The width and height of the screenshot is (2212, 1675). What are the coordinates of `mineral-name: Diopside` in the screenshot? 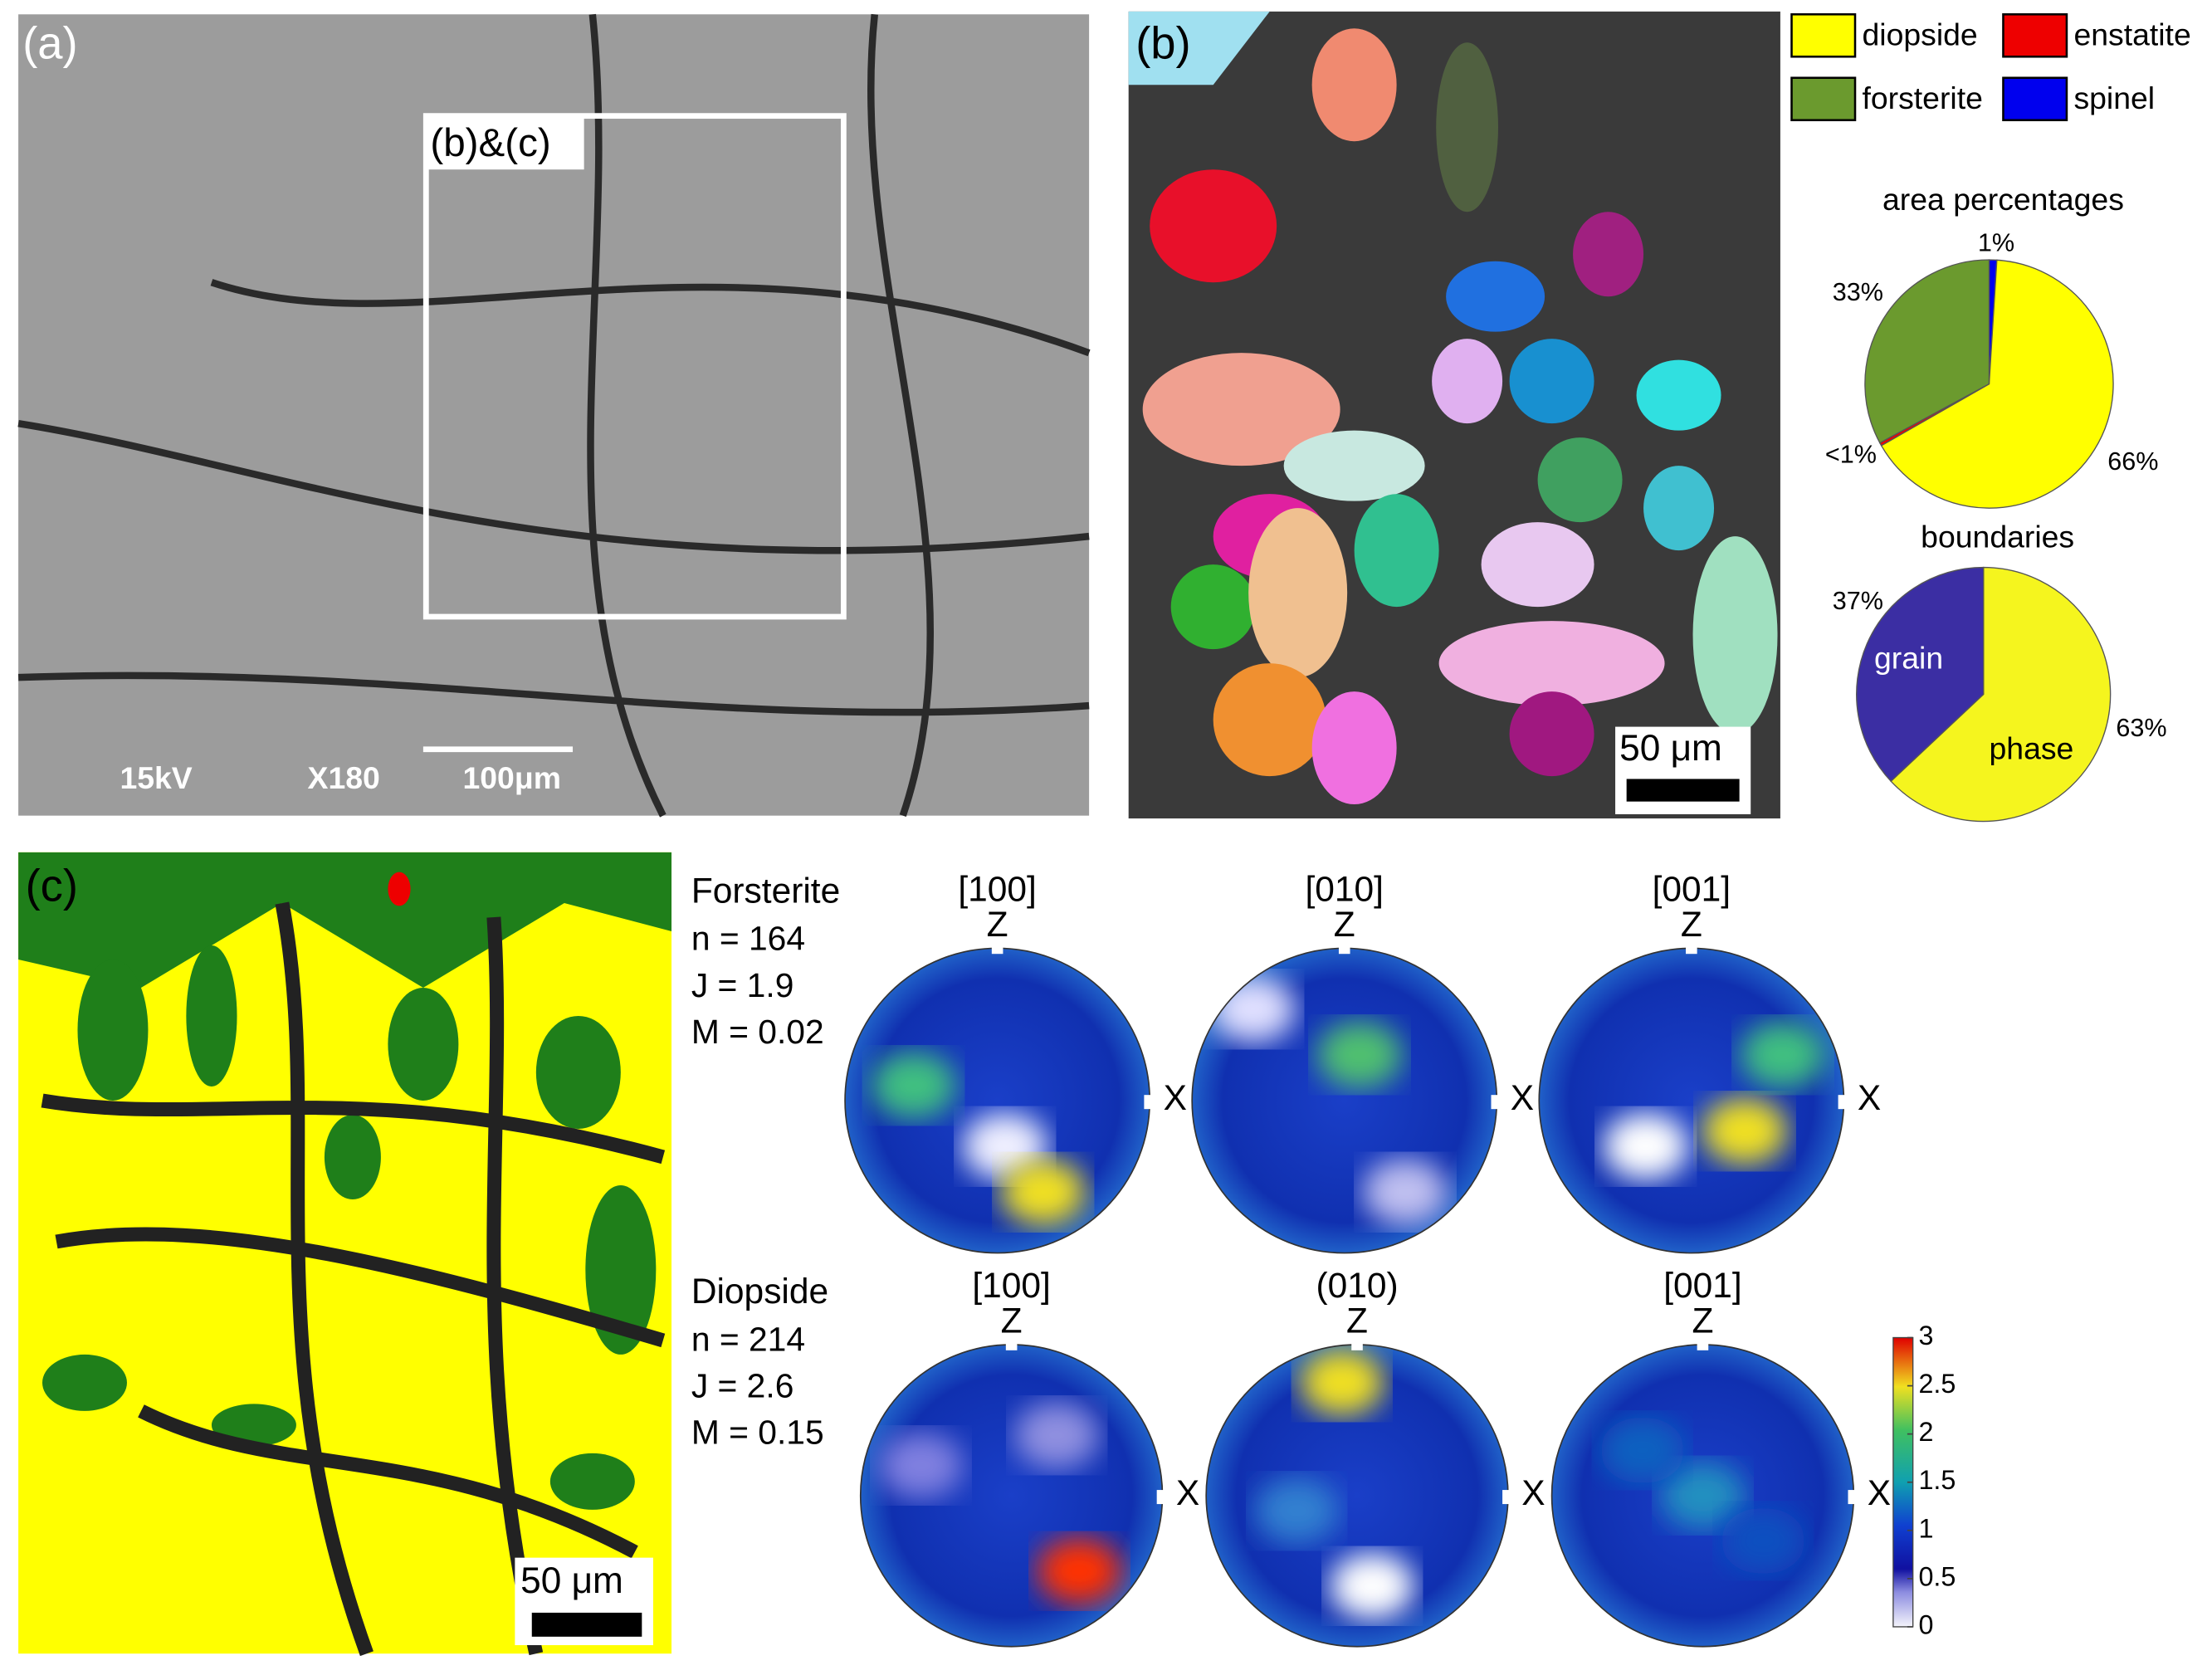 It's located at (759, 1292).